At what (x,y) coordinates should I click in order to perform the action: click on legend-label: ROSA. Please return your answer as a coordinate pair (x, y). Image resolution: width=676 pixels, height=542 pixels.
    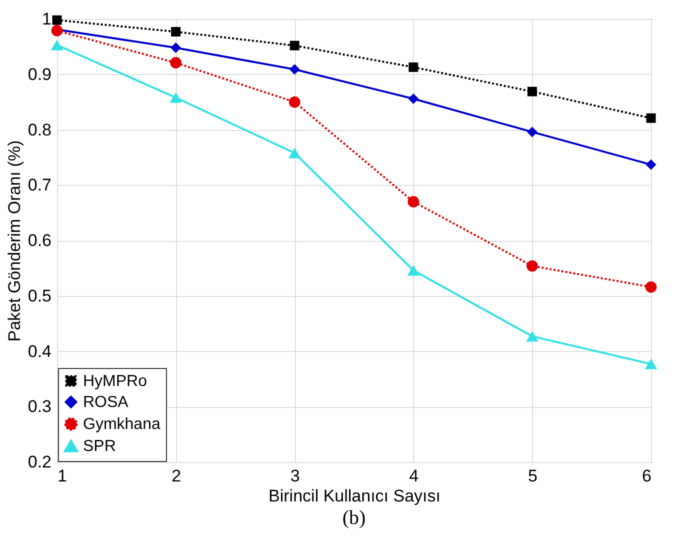
    Looking at the image, I should click on (106, 402).